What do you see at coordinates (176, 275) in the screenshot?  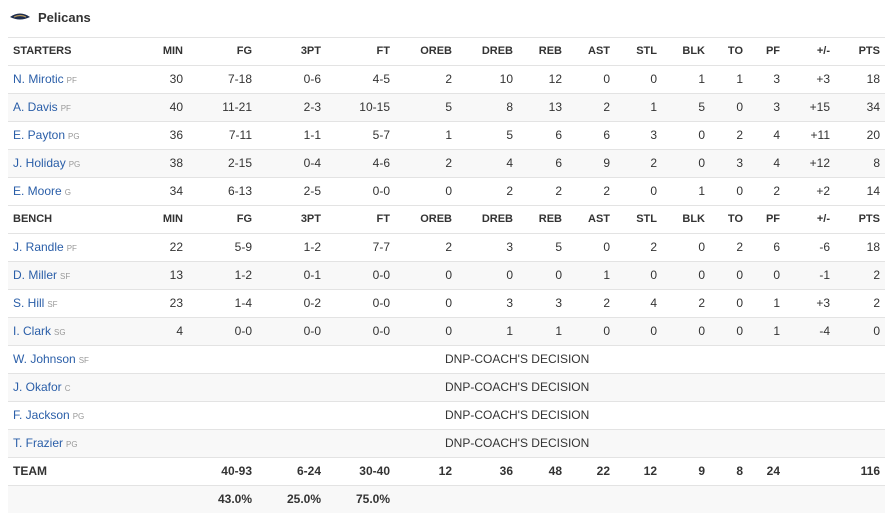 I see `stat-cell: 13` at bounding box center [176, 275].